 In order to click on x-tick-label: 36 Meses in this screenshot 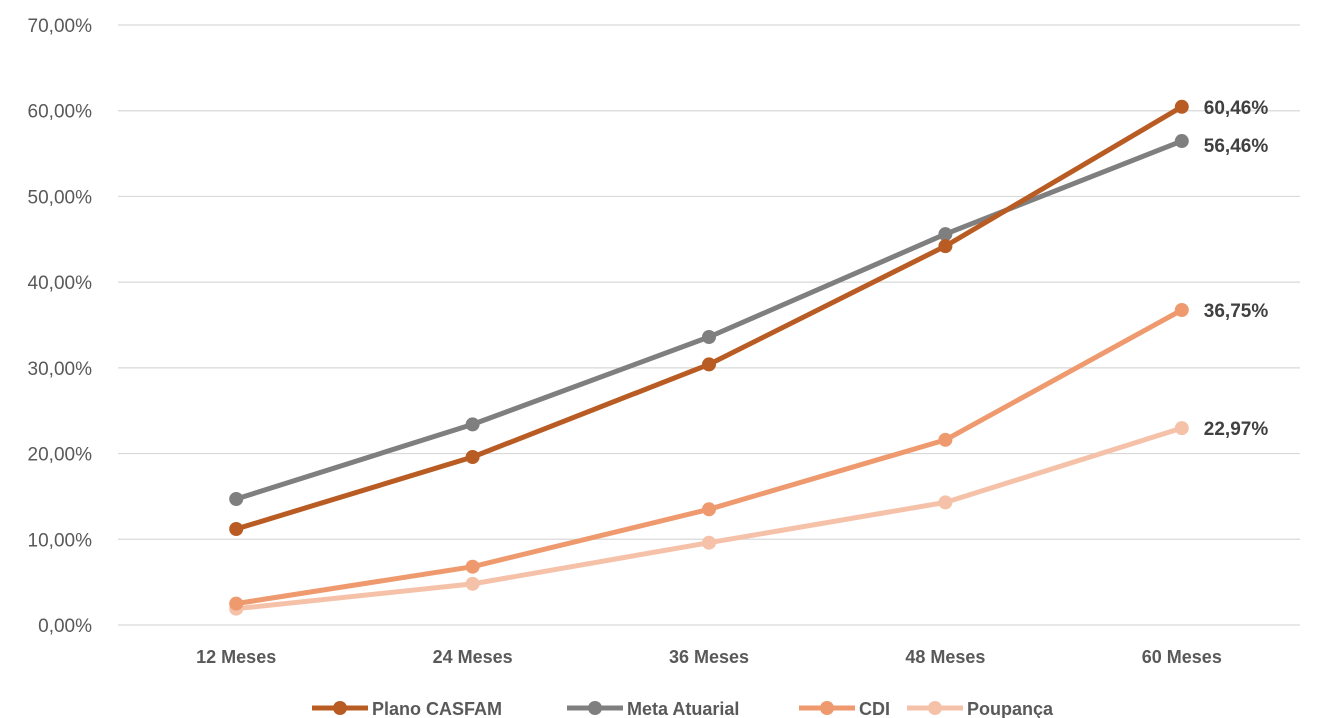, I will do `click(709, 657)`.